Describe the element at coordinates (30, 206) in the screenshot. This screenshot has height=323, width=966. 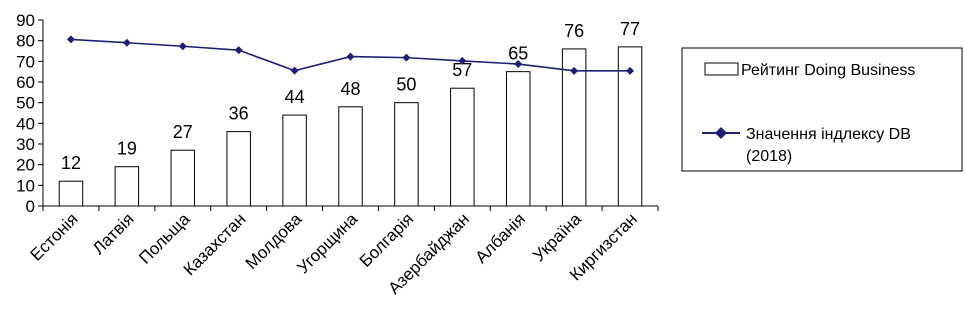
I see `y-tick-label: 0` at that location.